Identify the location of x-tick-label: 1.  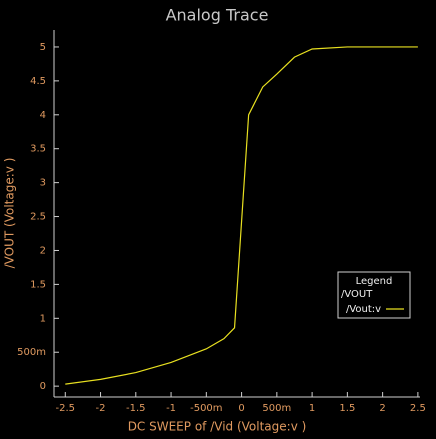
(312, 408).